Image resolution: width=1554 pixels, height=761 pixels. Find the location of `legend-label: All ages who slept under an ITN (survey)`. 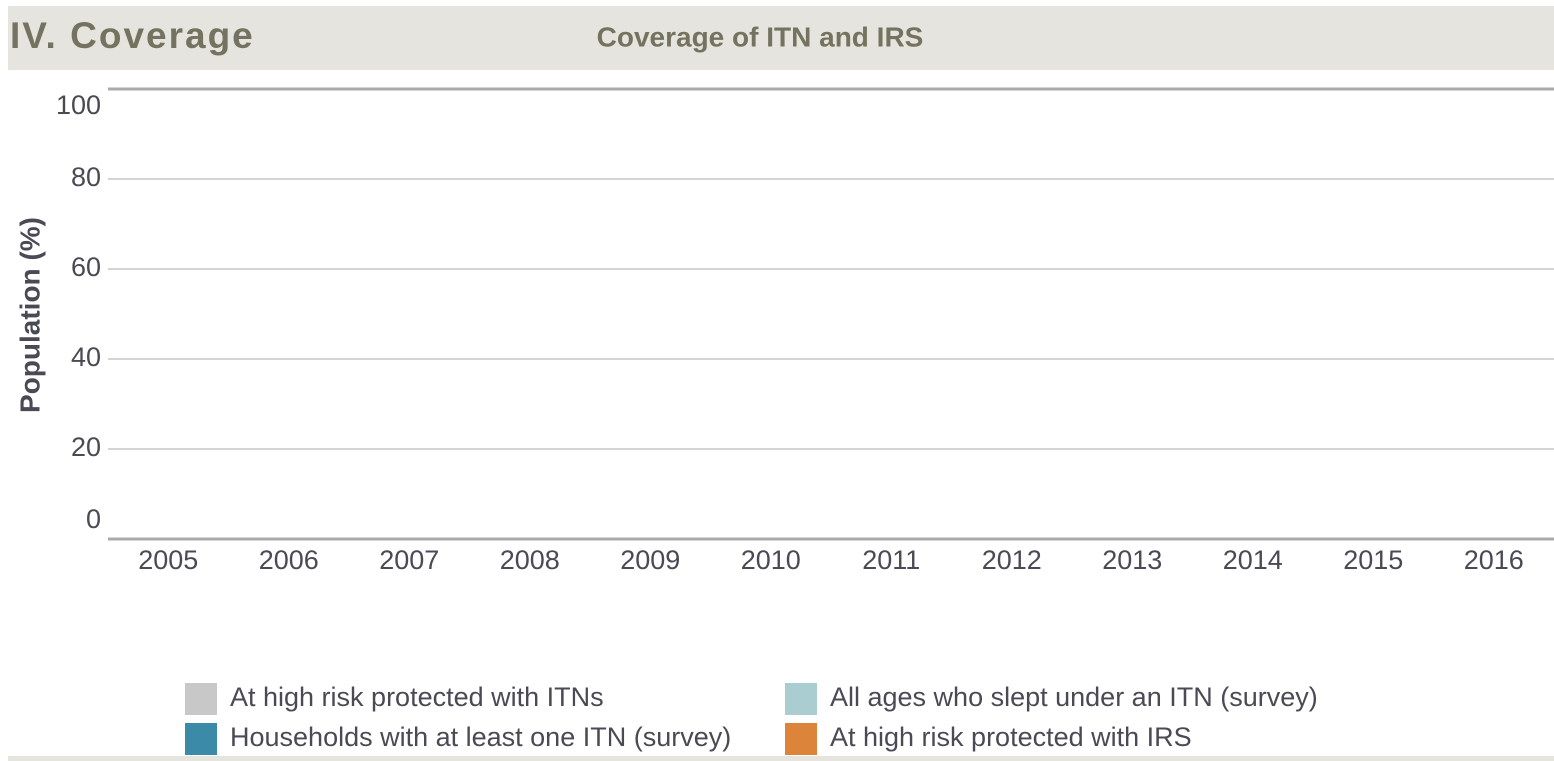

legend-label: All ages who slept under an ITN (survey) is located at coordinates (1074, 697).